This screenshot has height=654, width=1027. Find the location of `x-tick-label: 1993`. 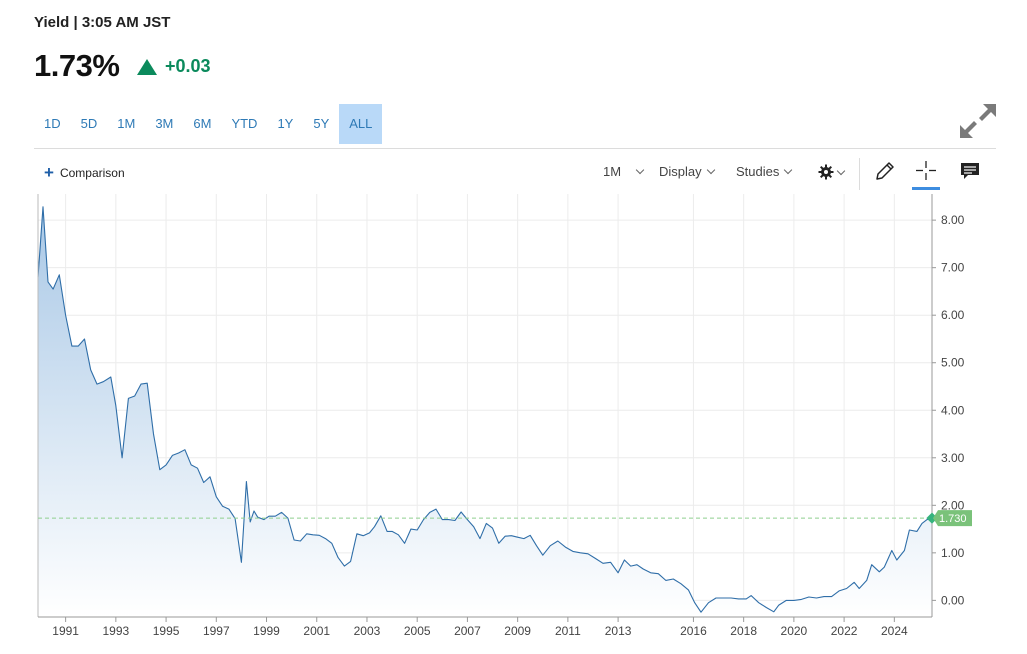

x-tick-label: 1993 is located at coordinates (115, 631).